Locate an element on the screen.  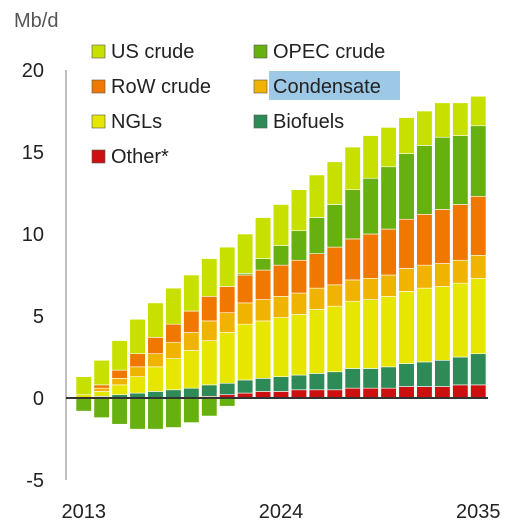
legend-item-row-crude: RoW crude is located at coordinates (151, 87).